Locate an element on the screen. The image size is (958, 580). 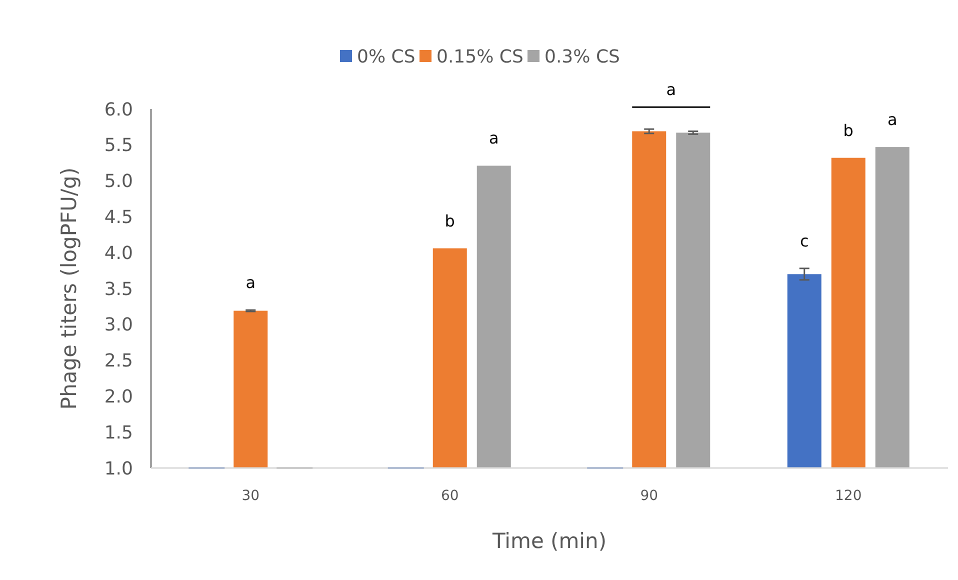
text: a is located at coordinates (671, 90).